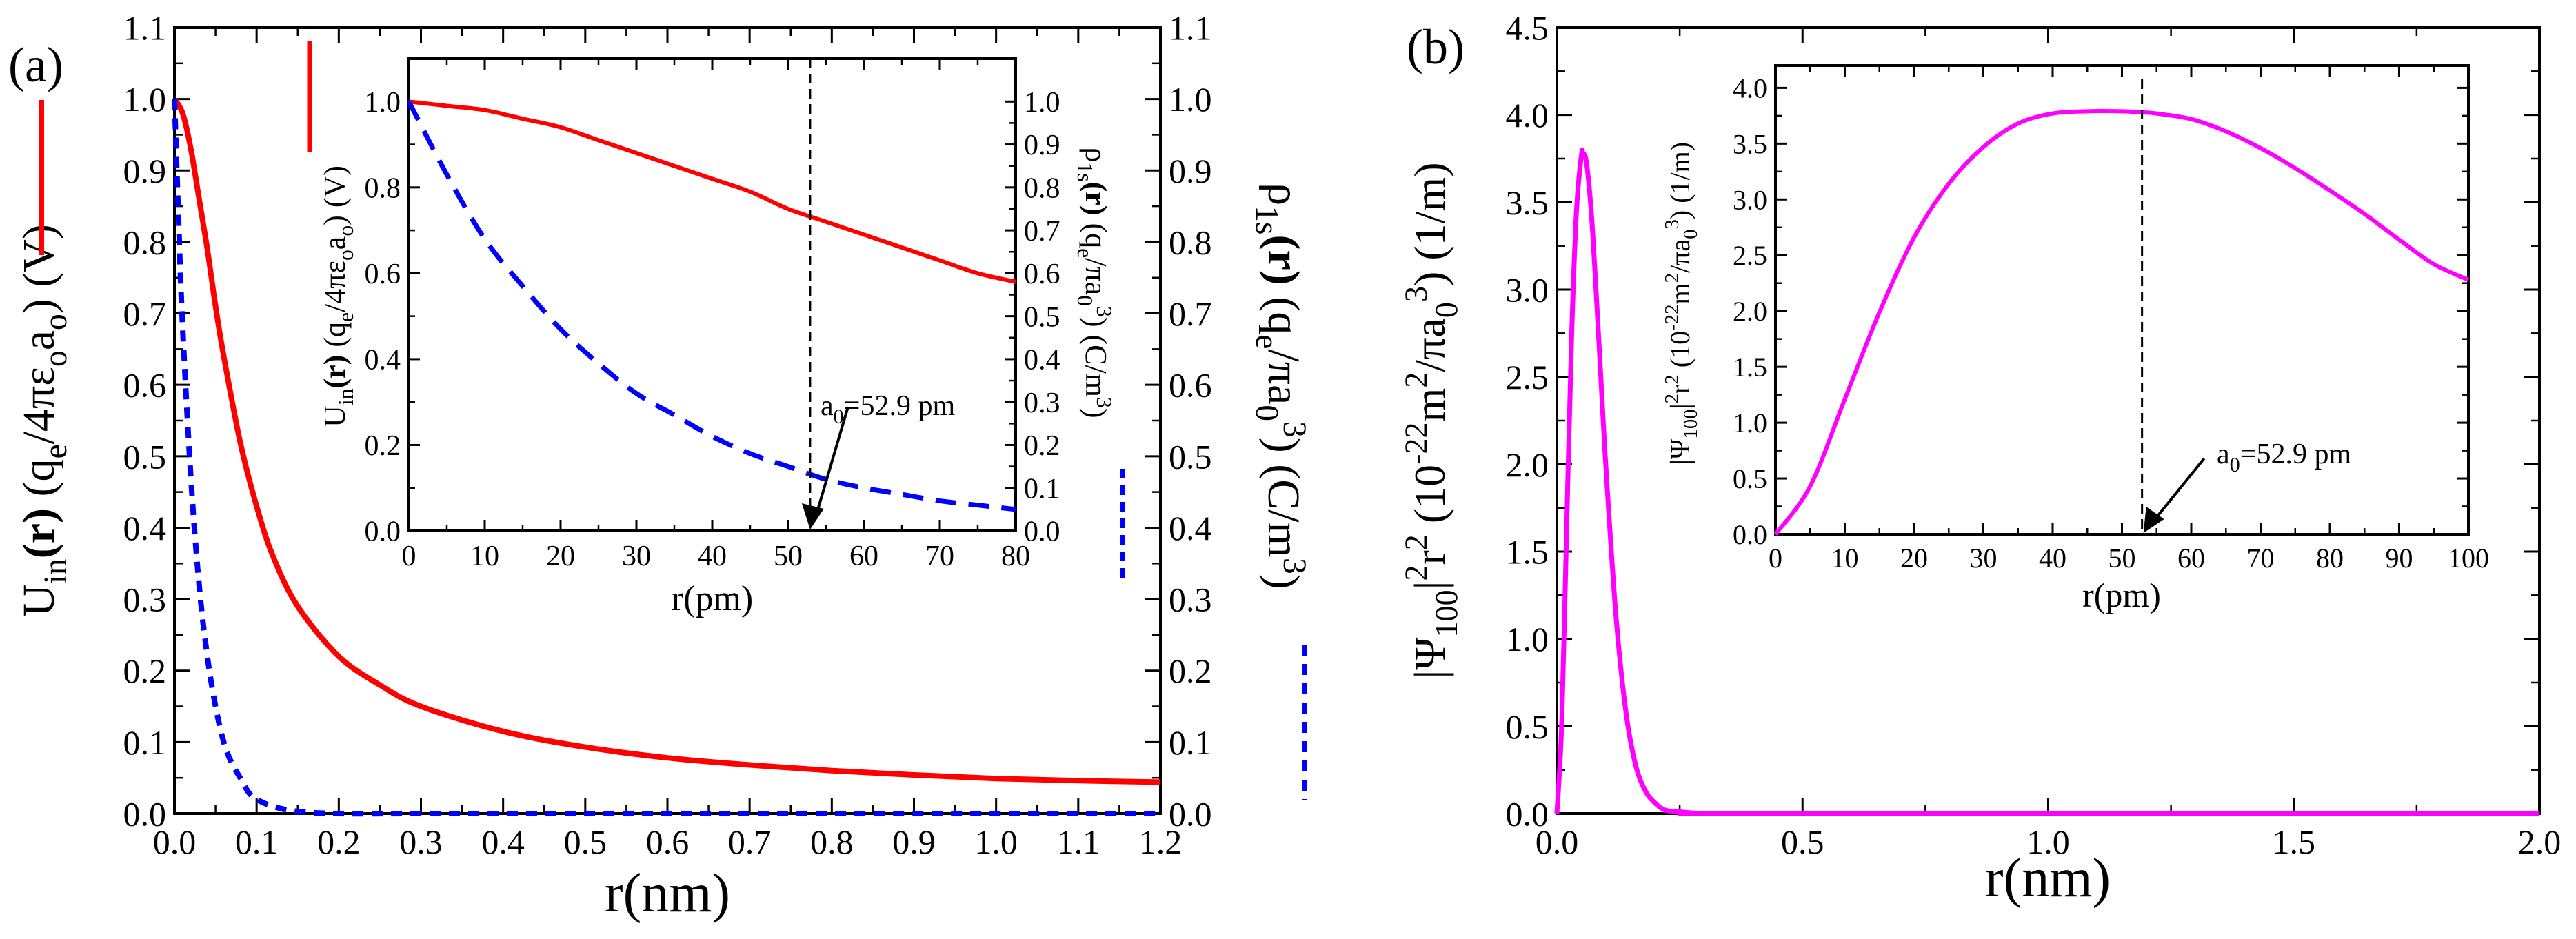  Describe the element at coordinates (1161, 842) in the screenshot. I see `x-tick-label: 1.2` at that location.